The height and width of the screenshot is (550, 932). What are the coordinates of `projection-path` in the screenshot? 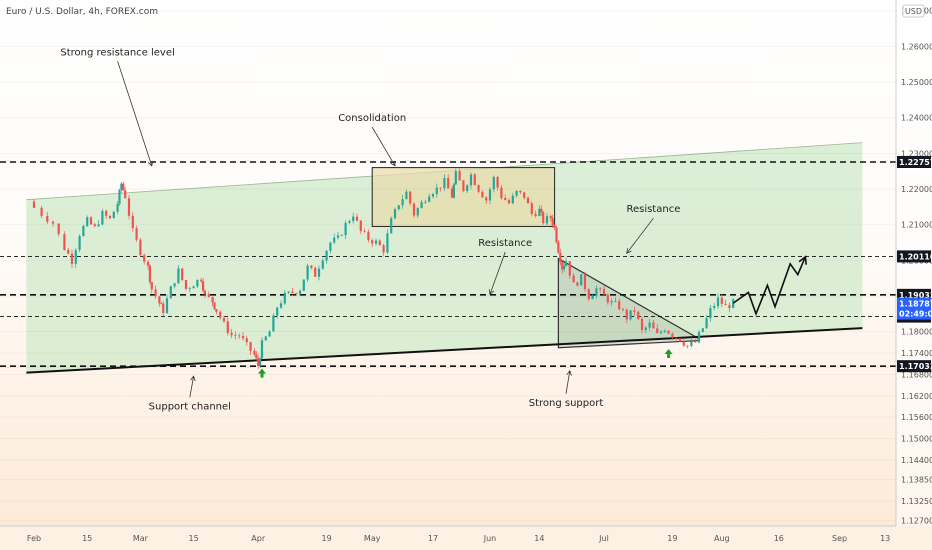 It's located at (769, 286).